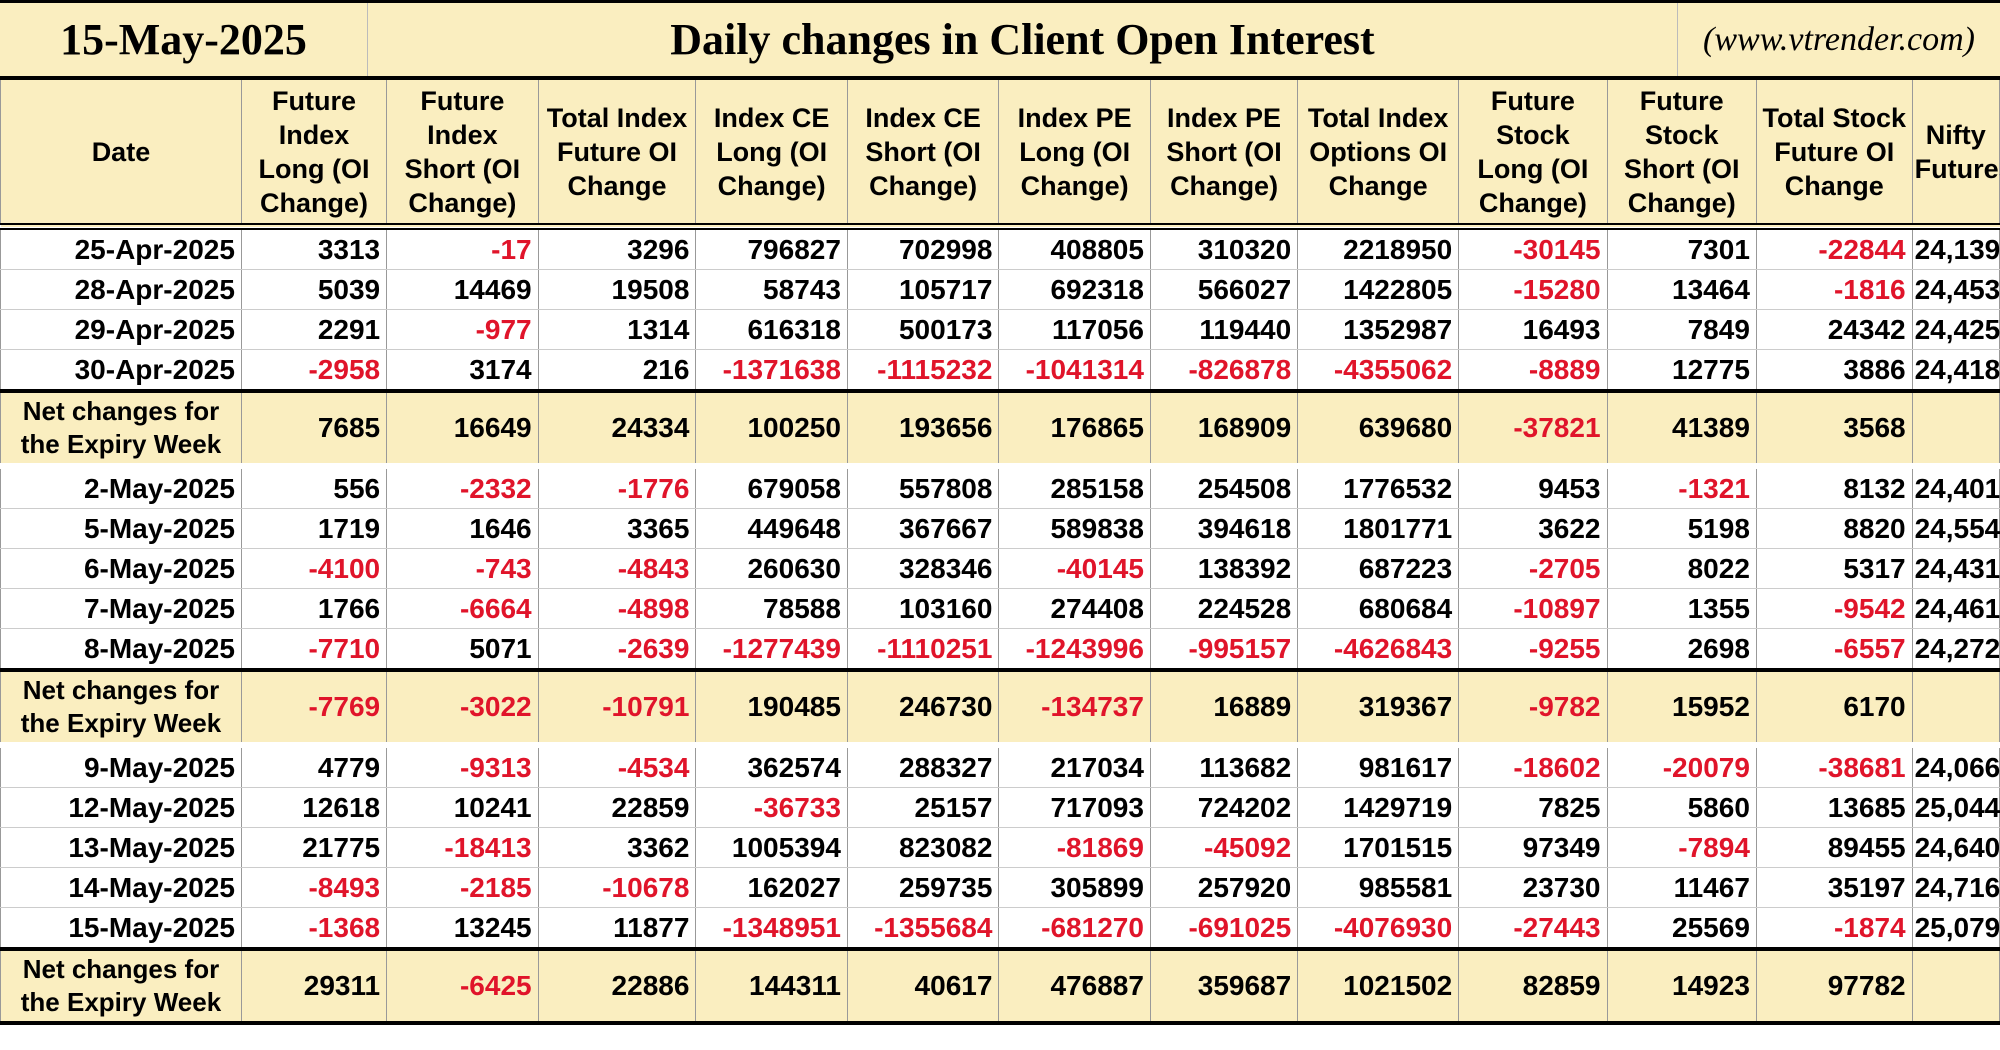  I want to click on value-cell: 260630, so click(771, 568).